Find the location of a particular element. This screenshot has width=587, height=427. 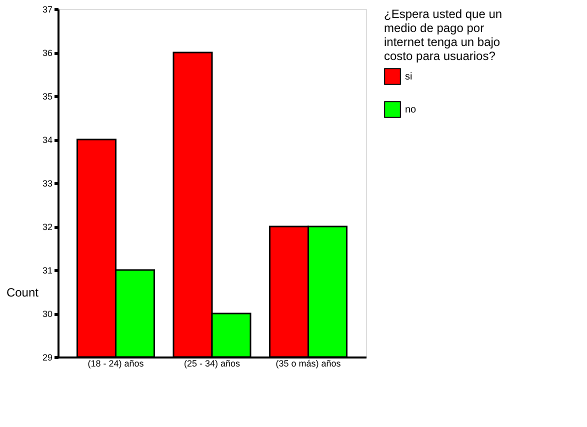

y-tick-label: 32 is located at coordinates (47, 227).